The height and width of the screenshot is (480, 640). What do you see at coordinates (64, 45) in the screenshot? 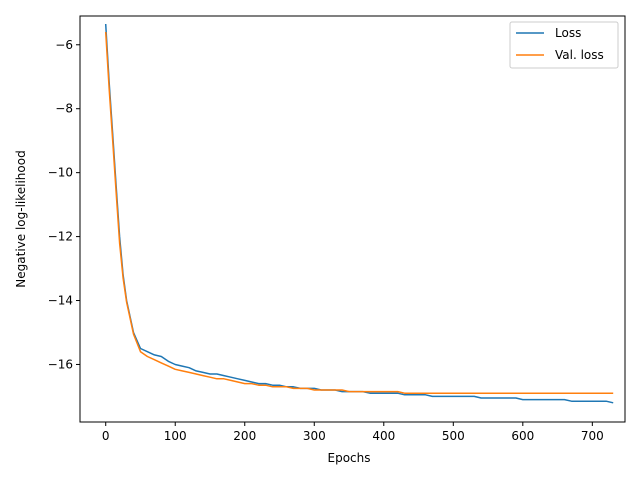
I see `y-tick-label: −6` at bounding box center [64, 45].